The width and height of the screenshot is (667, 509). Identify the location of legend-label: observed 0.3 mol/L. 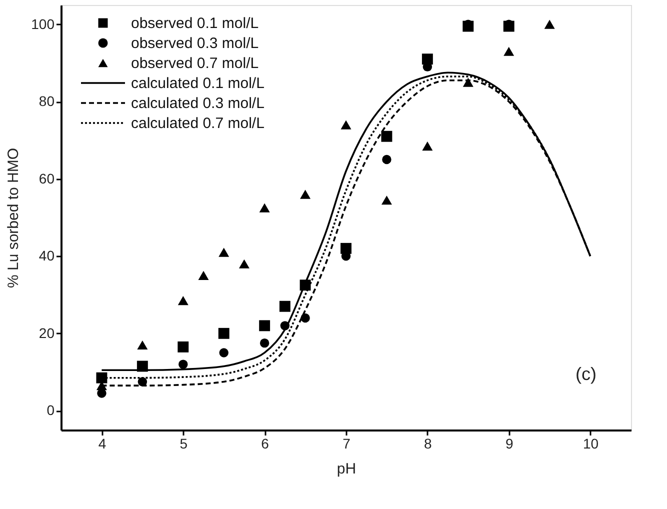
(195, 43).